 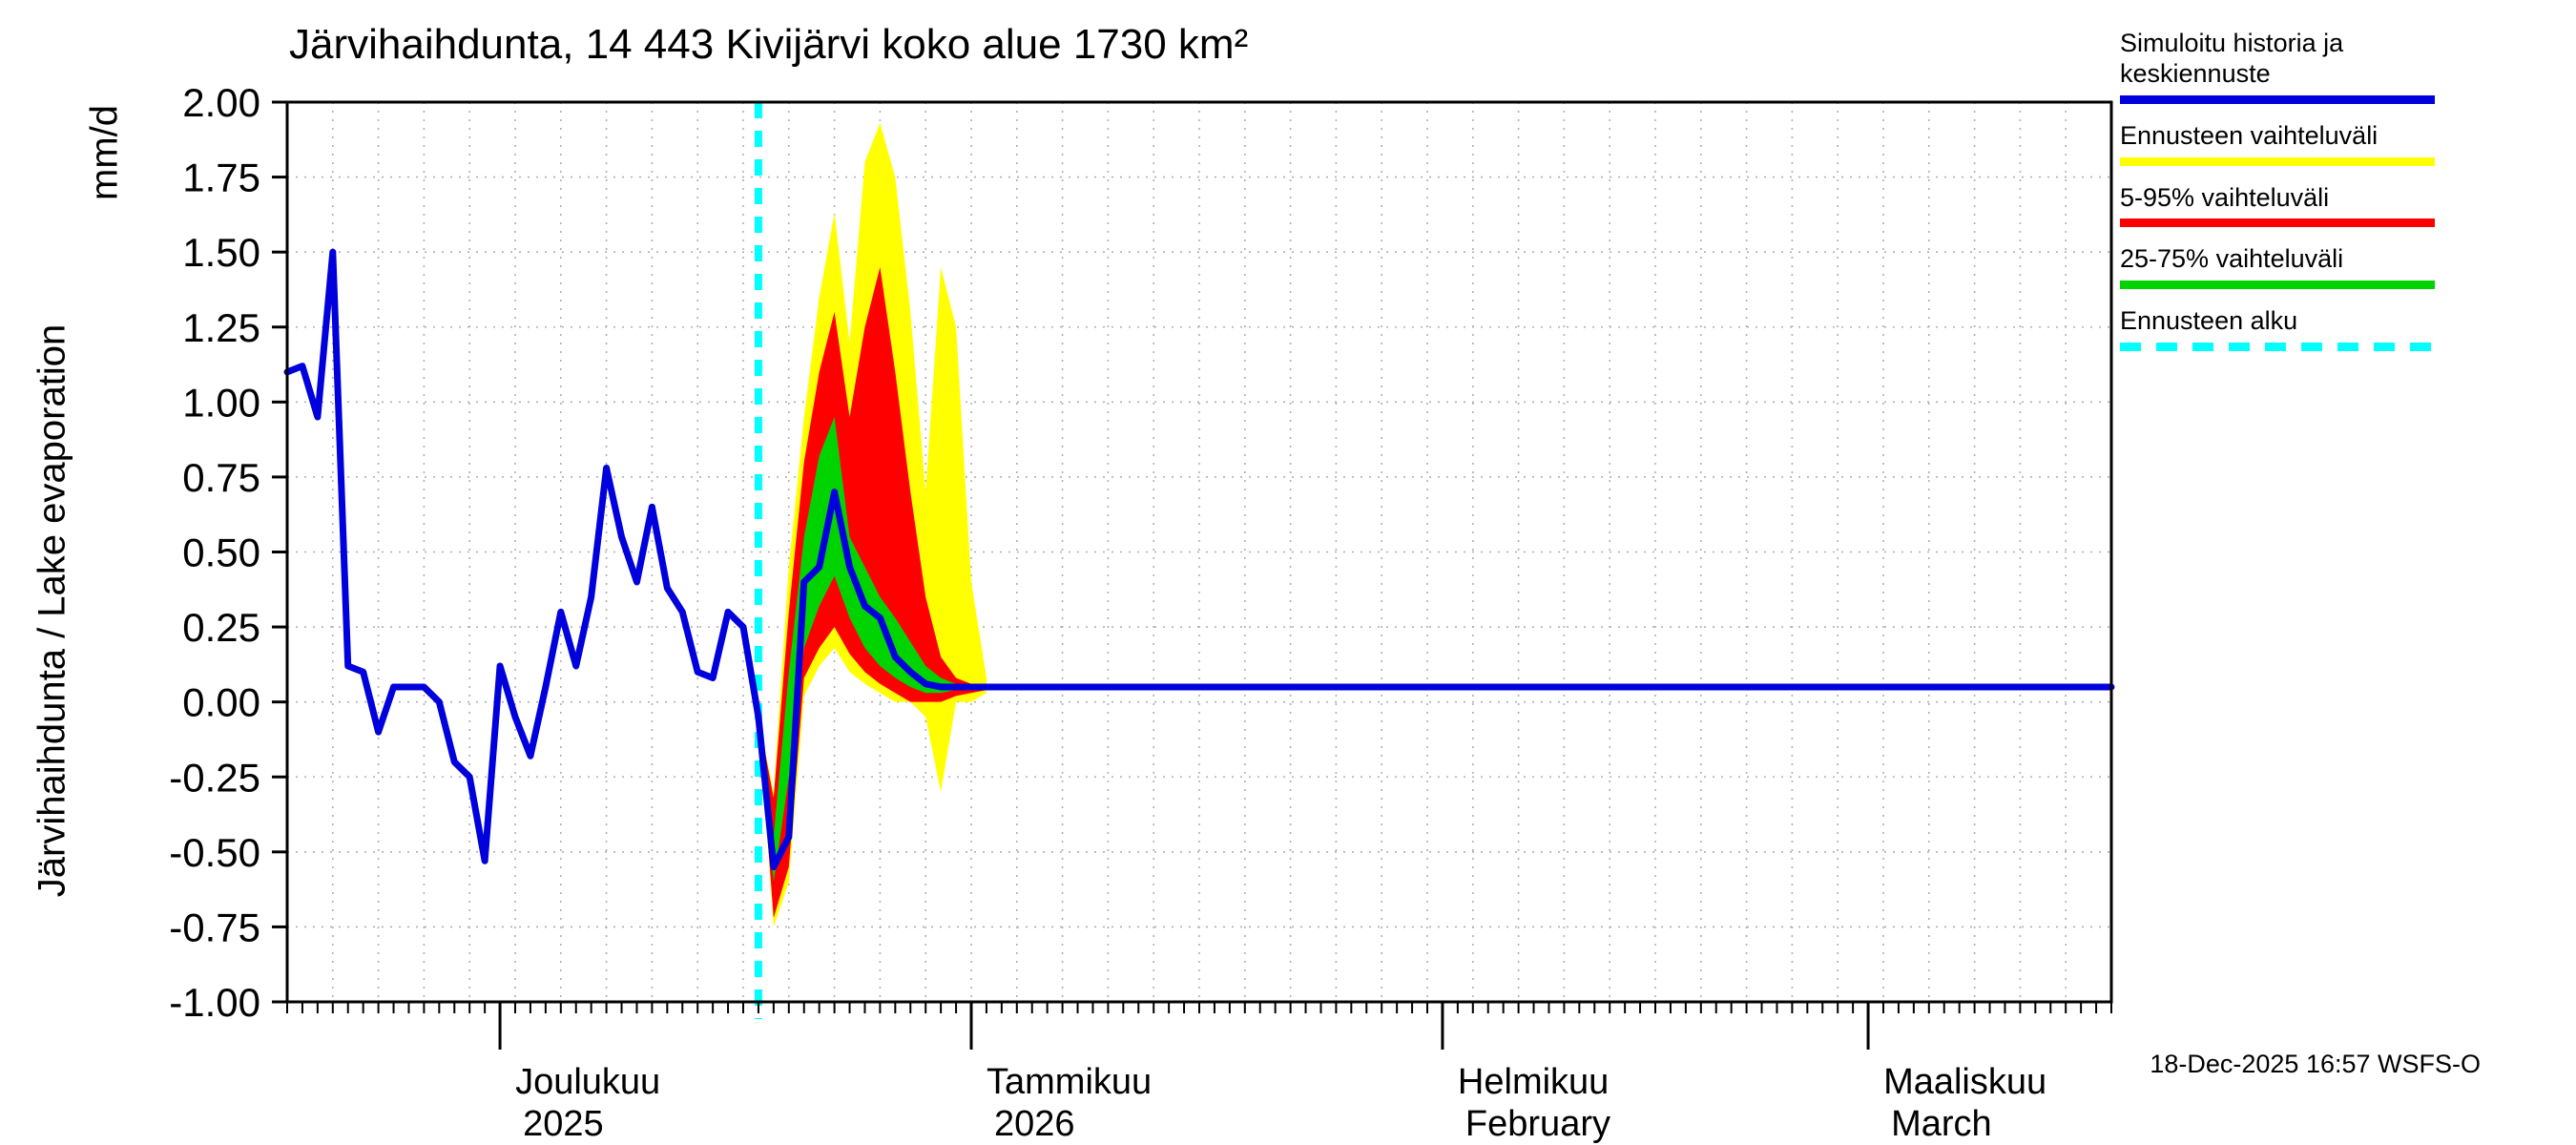 I want to click on y-tick-label: 0.50, so click(x=221, y=553).